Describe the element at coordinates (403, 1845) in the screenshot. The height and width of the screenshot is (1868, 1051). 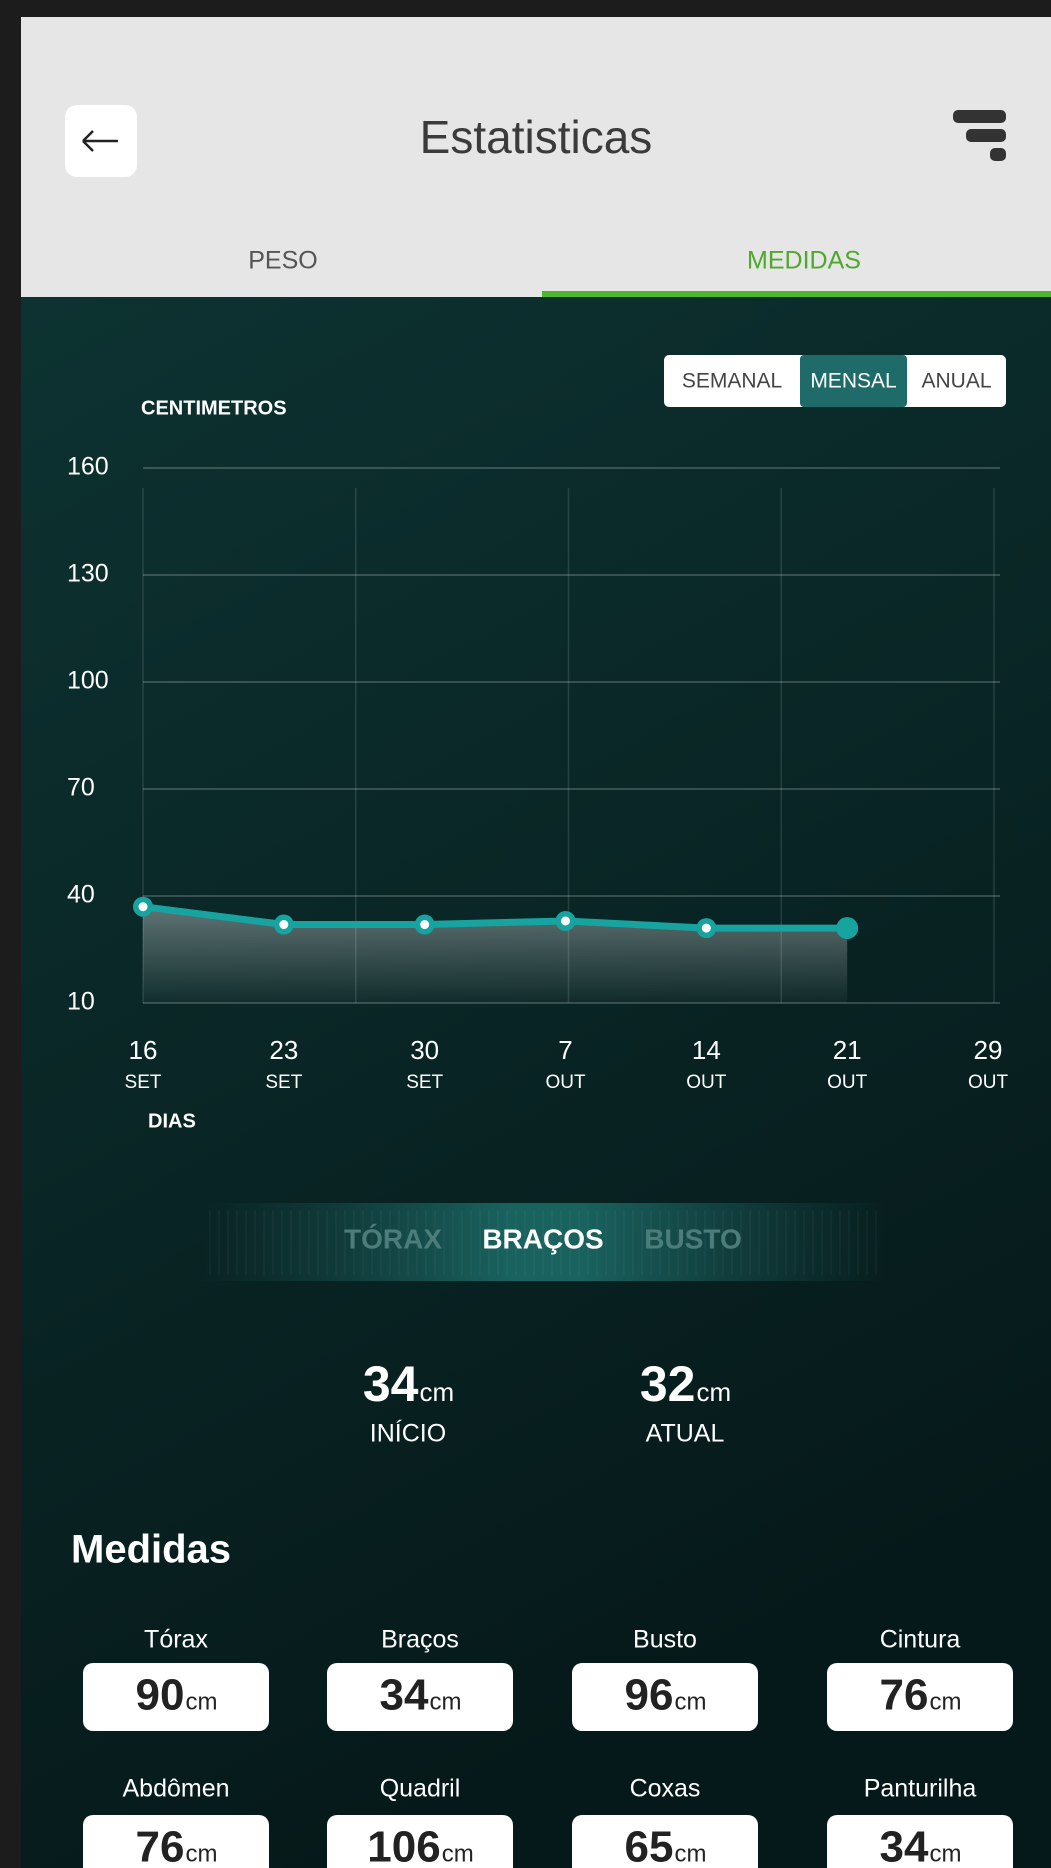
I see `measure-value: 106` at that location.